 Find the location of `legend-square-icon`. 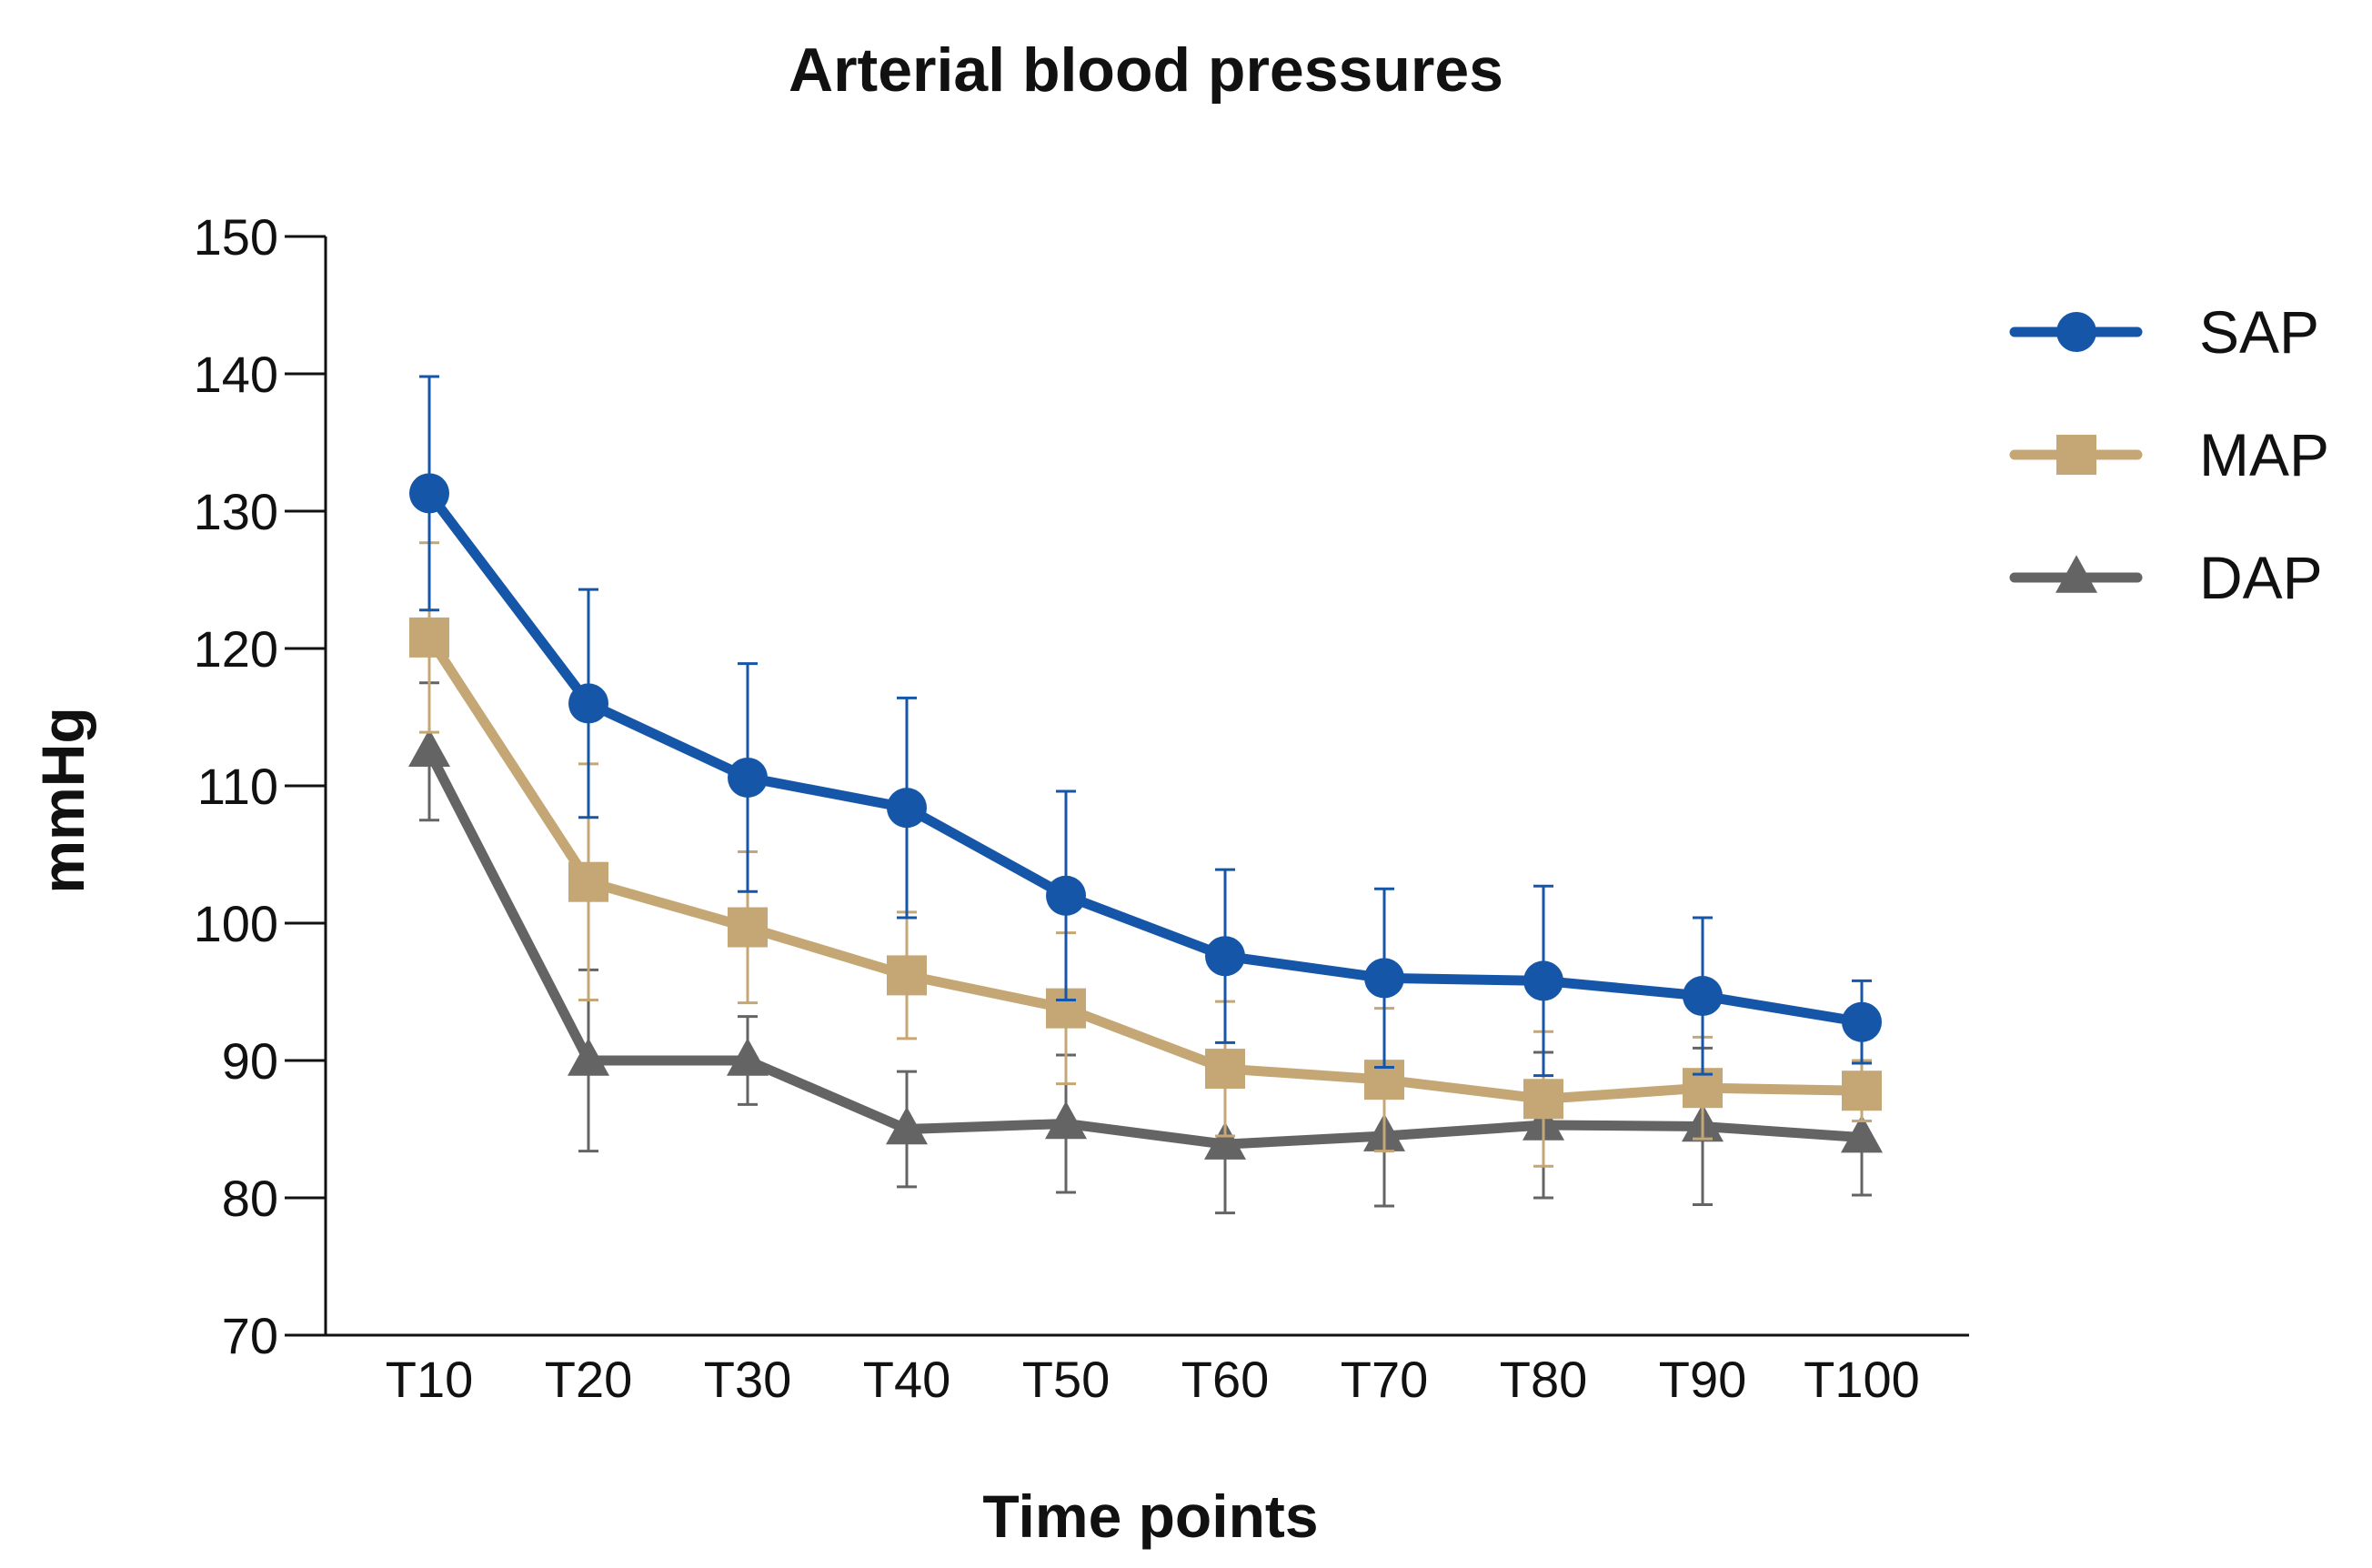

legend-square-icon is located at coordinates (2076, 455).